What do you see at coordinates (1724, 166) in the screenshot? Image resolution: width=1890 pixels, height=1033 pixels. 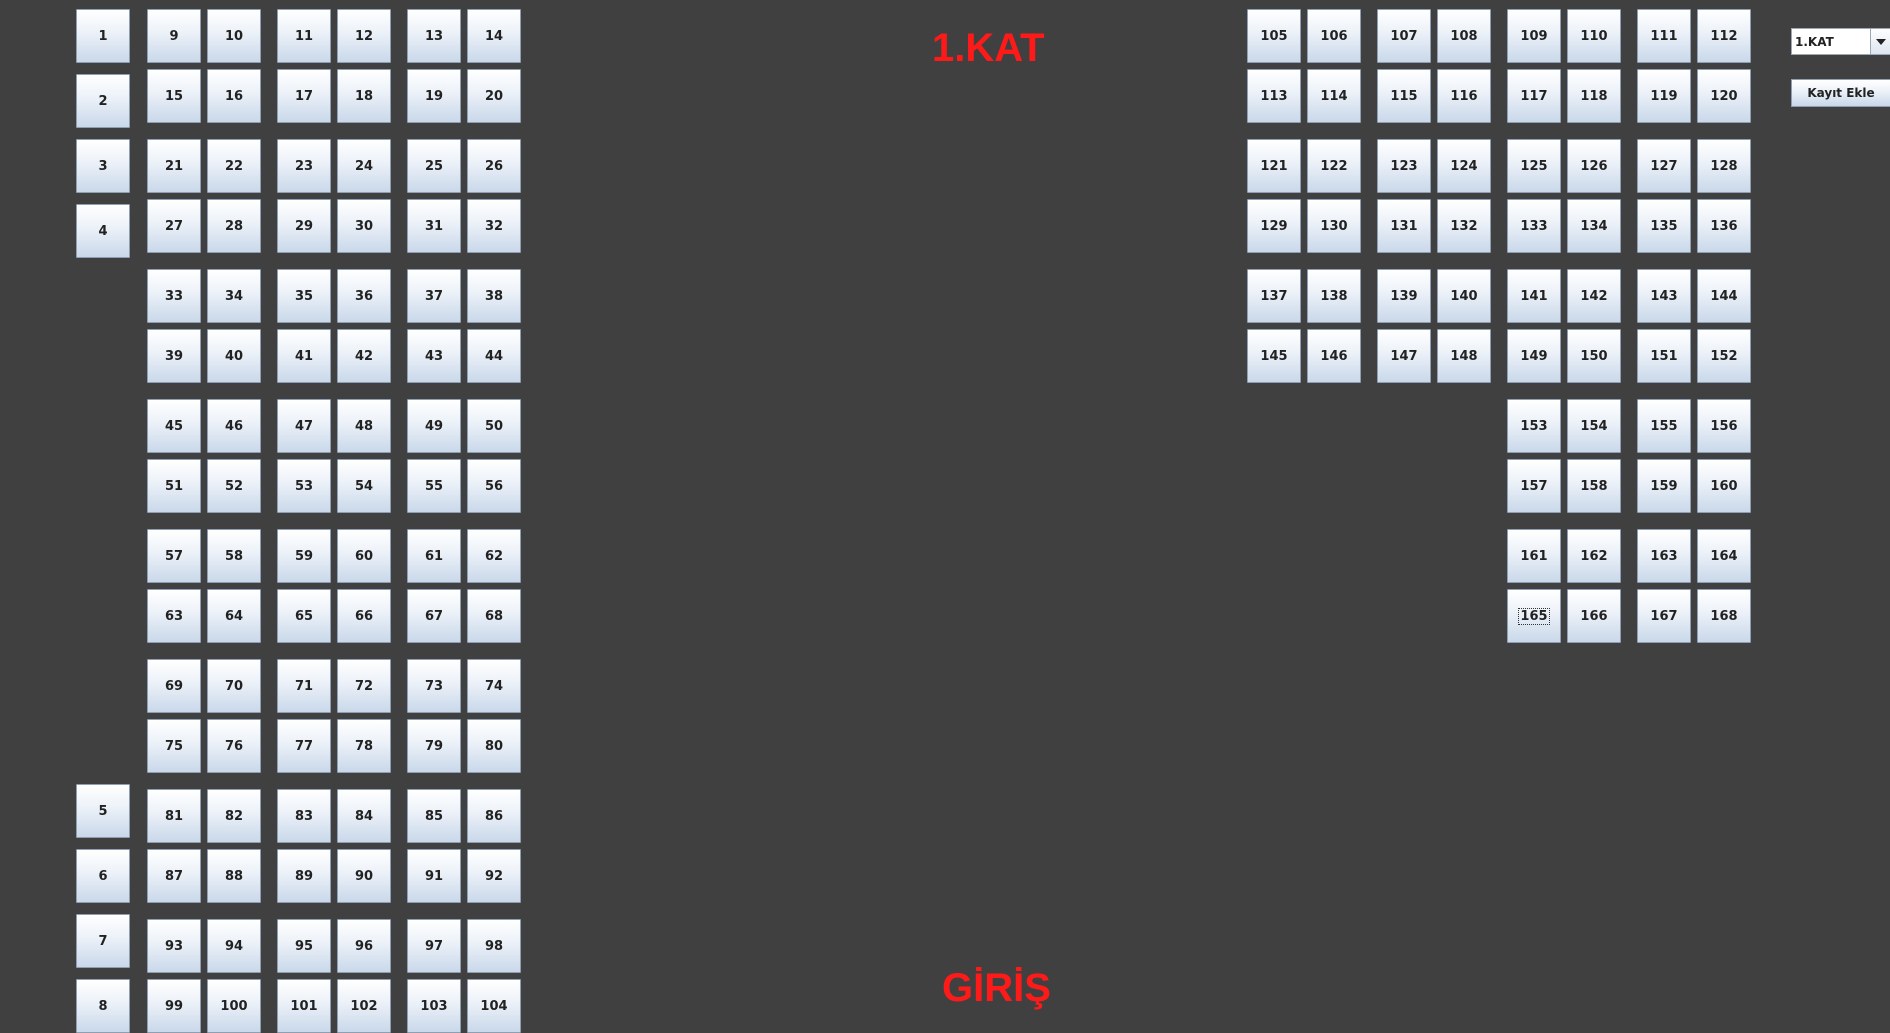 I see `seat-button: 128` at bounding box center [1724, 166].